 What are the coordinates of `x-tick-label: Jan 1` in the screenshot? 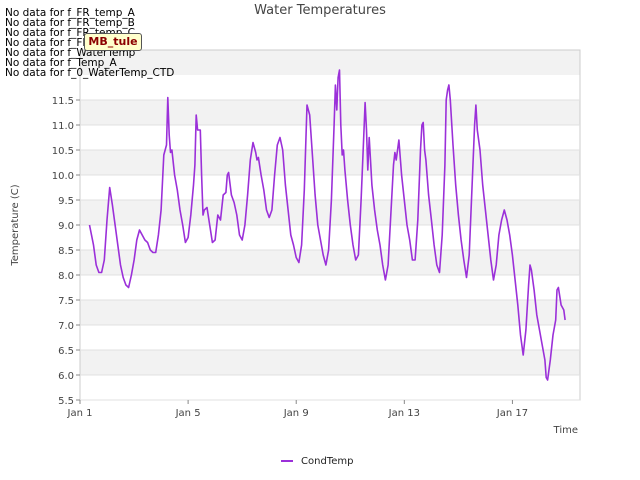 It's located at (80, 413).